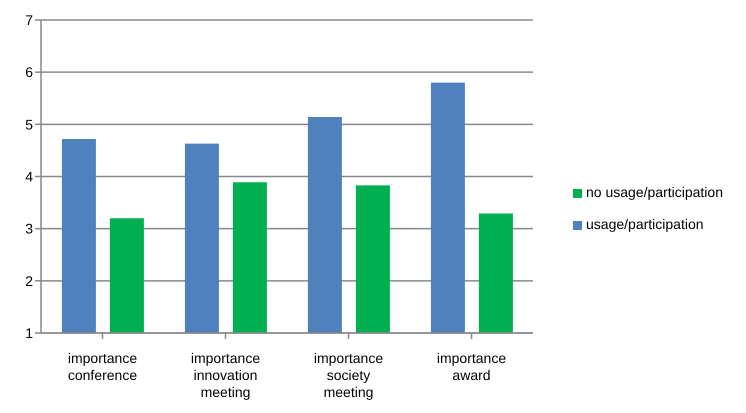 This screenshot has width=746, height=413. I want to click on y-tick-label: 3, so click(29, 228).